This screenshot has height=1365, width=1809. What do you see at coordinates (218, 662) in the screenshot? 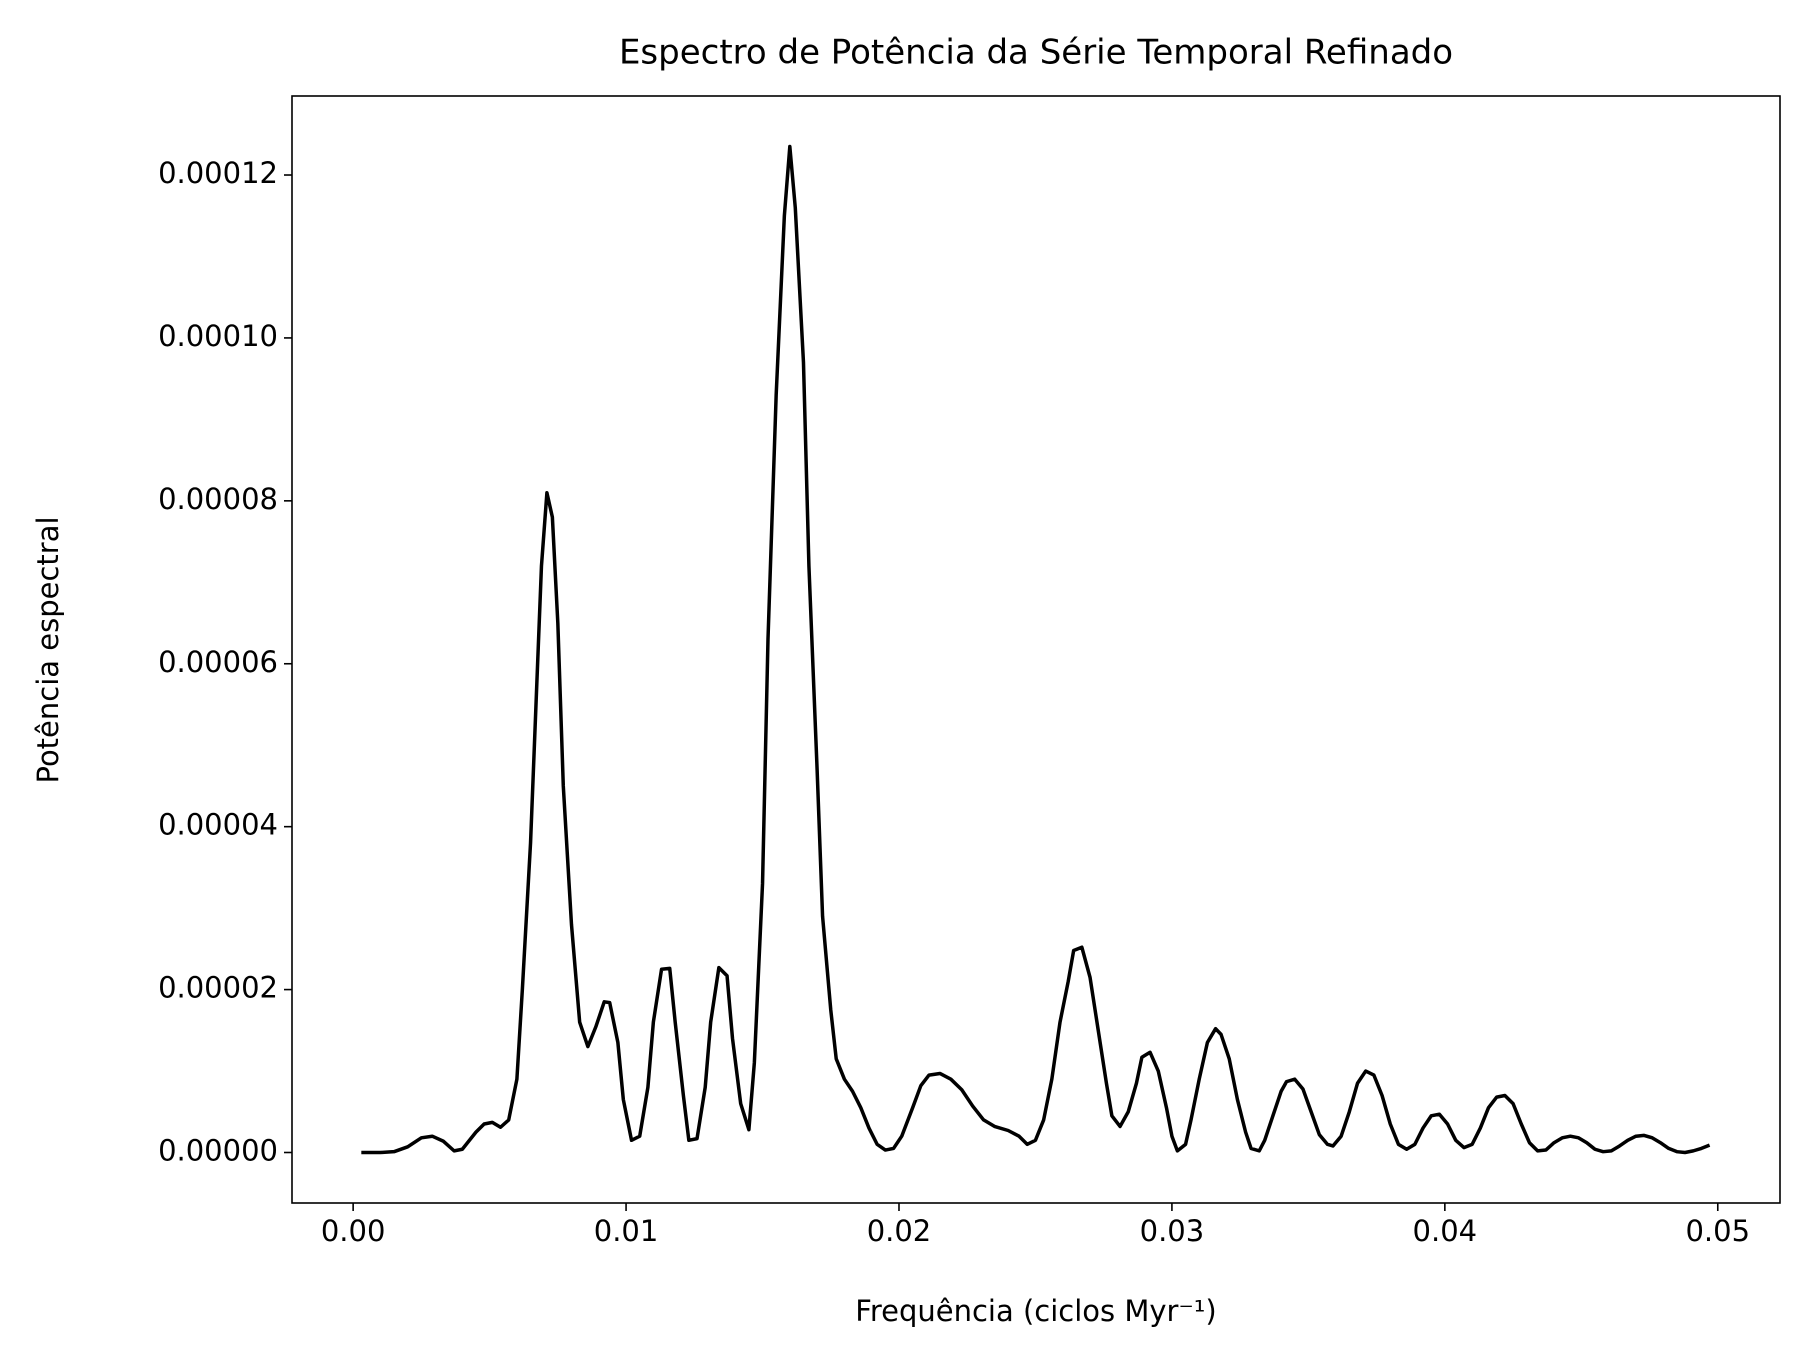
I see `y-tick-label: 0.00006` at bounding box center [218, 662].